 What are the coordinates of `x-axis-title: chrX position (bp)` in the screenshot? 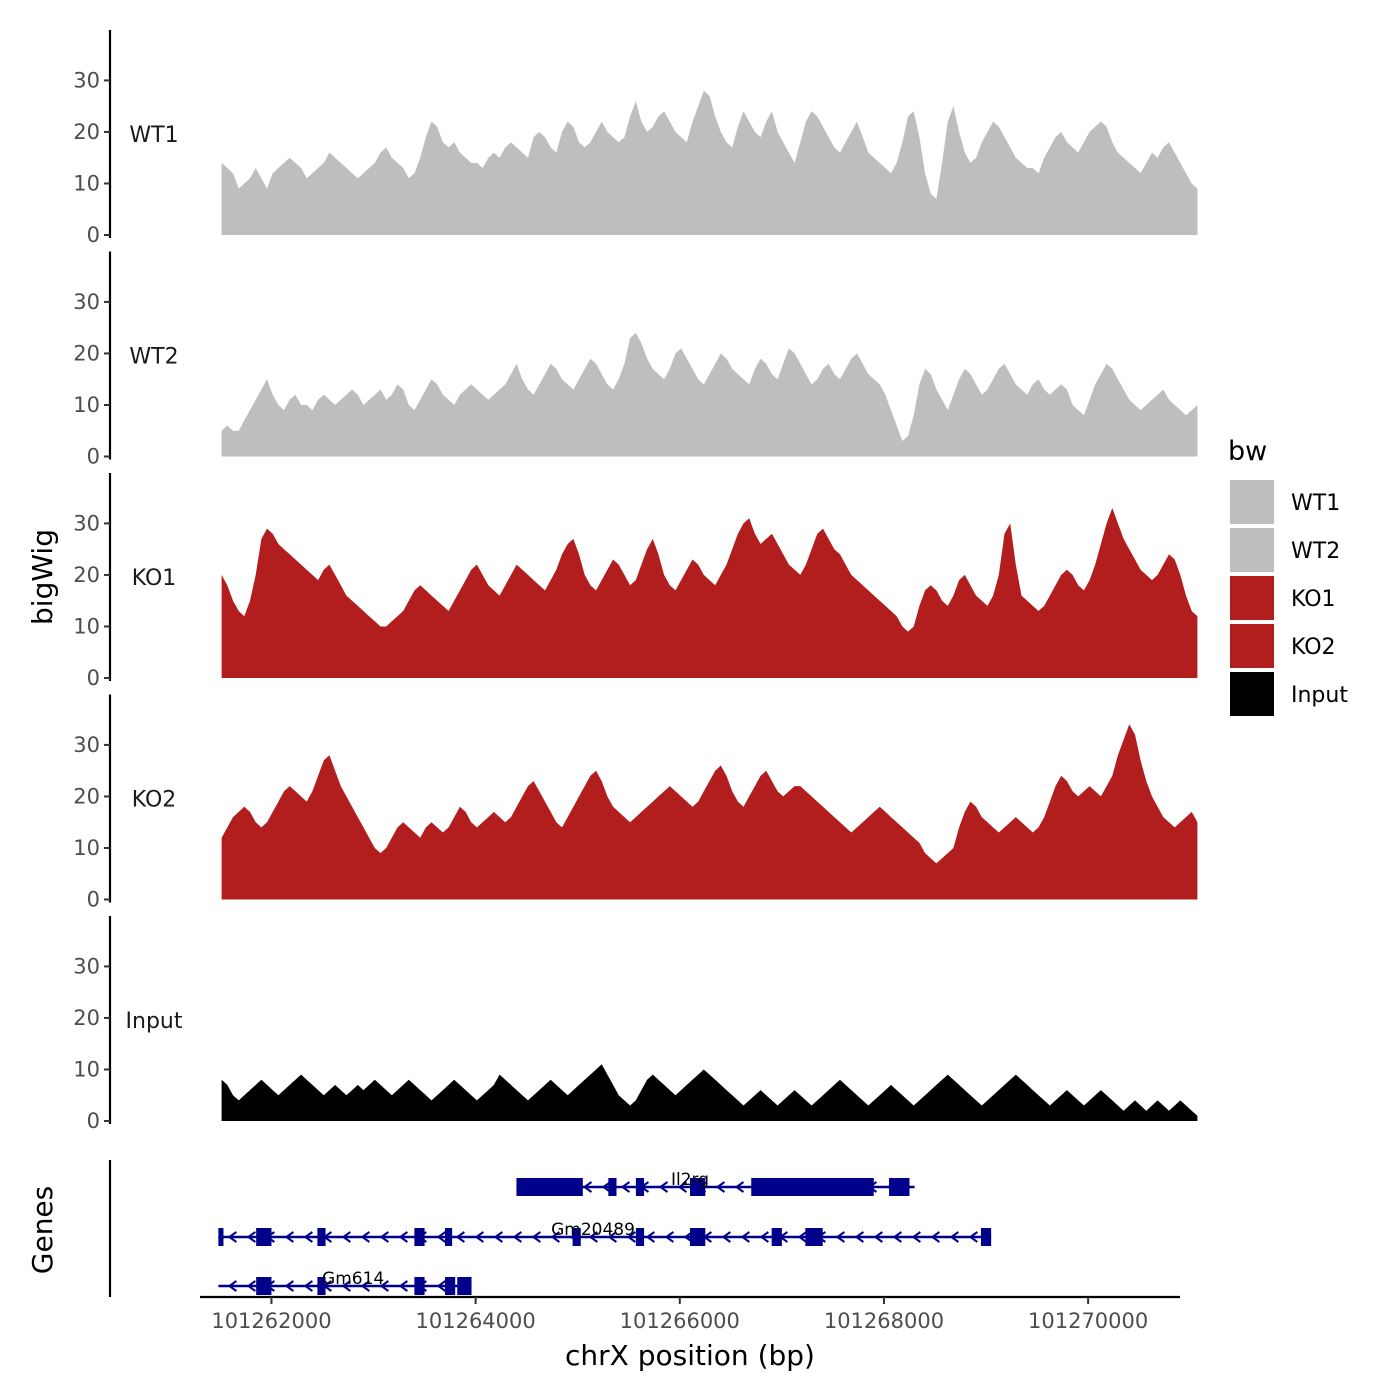 It's located at (690, 1355).